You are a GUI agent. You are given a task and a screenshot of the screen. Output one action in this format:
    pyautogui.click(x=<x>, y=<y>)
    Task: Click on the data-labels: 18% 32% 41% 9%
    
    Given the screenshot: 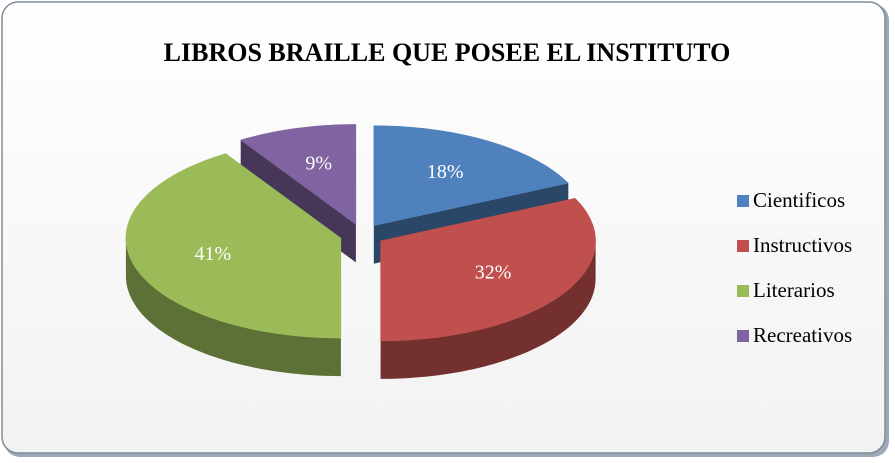 What is the action you would take?
    pyautogui.click(x=353, y=217)
    